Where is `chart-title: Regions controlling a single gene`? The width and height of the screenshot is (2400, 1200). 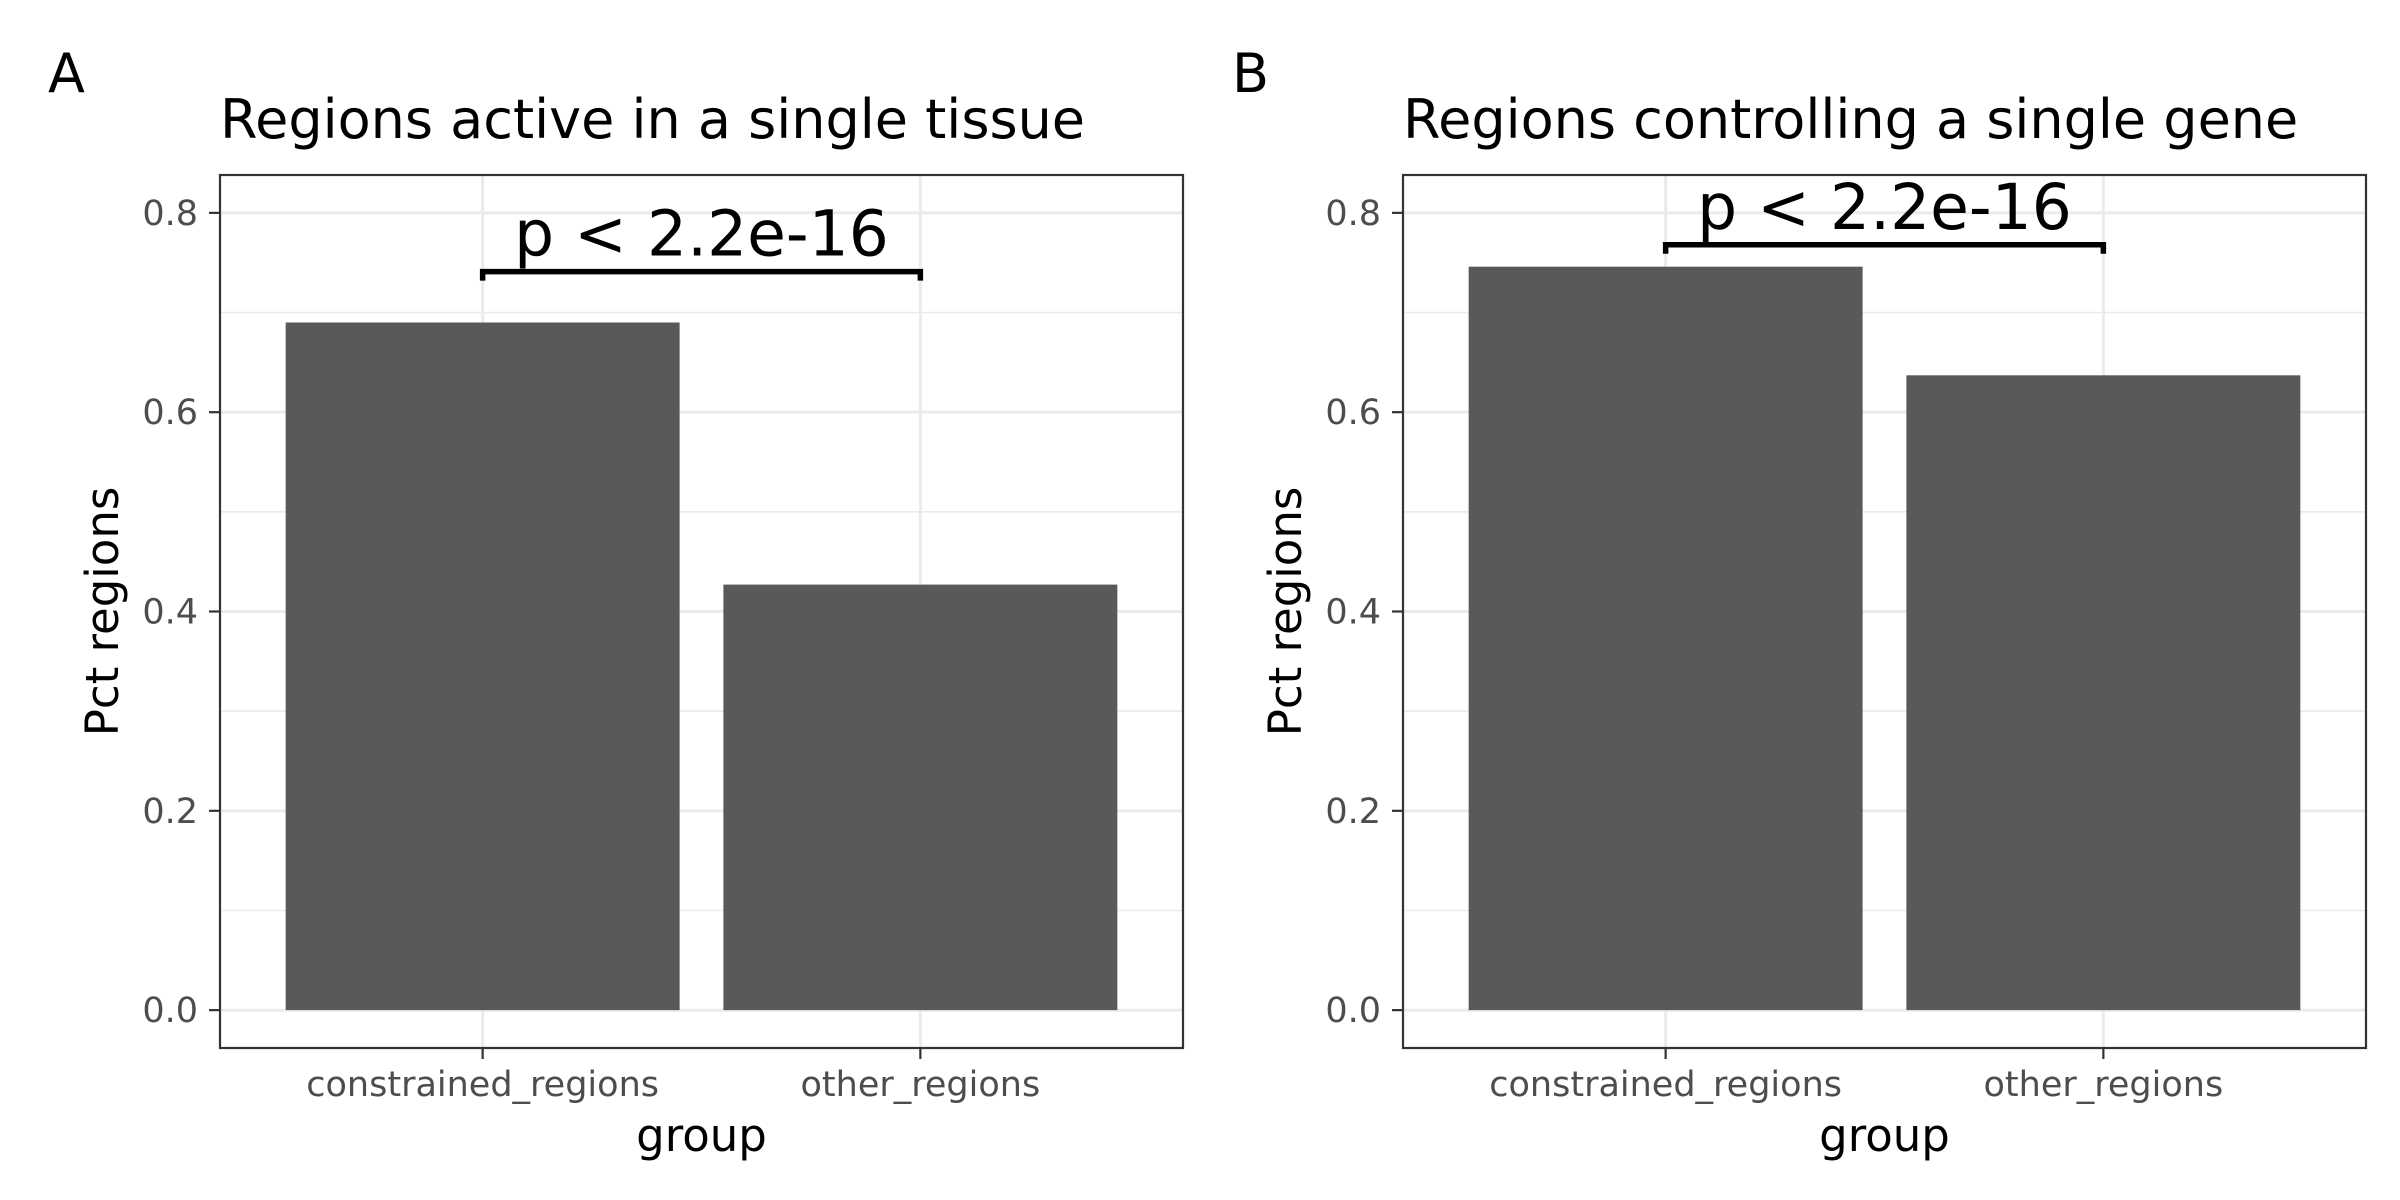
chart-title: Regions controlling a single gene is located at coordinates (1850, 119).